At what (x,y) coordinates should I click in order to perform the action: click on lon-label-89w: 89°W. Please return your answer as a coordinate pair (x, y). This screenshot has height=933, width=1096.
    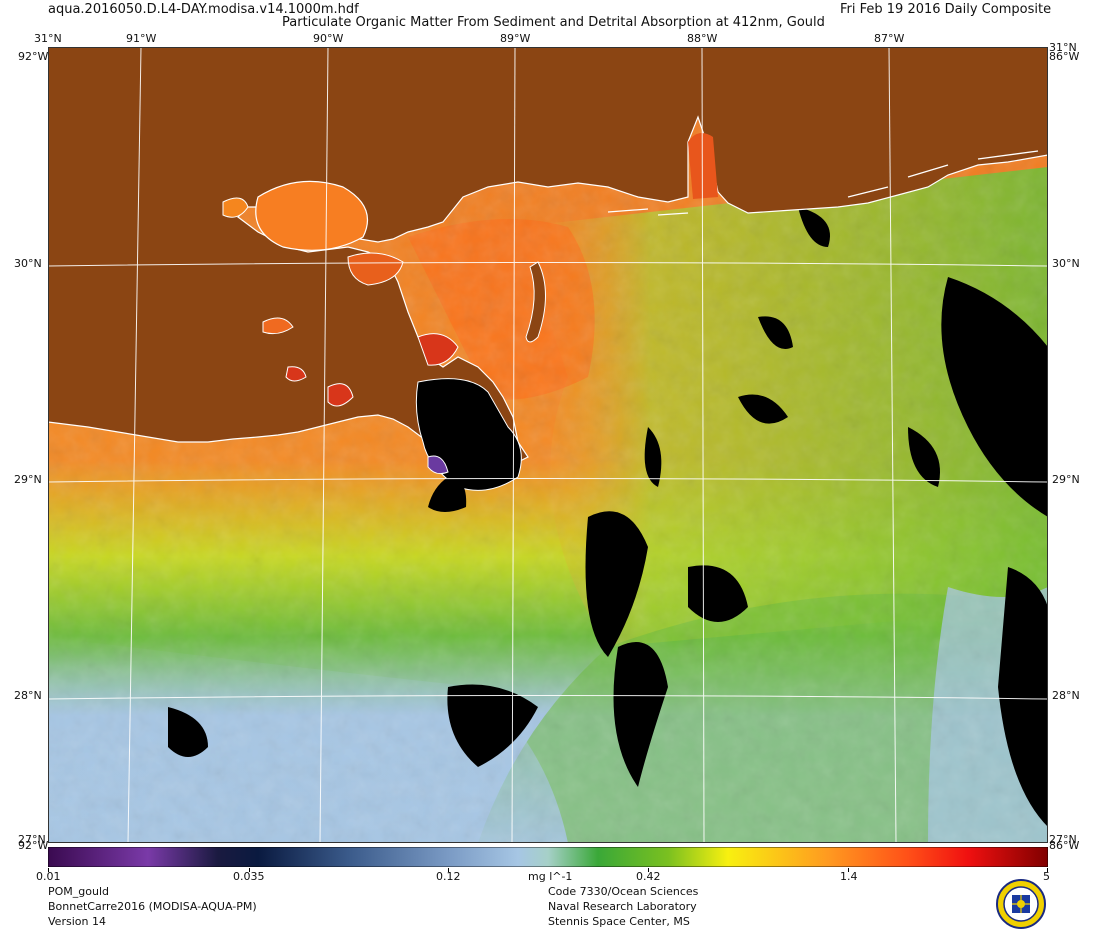
    Looking at the image, I should click on (515, 38).